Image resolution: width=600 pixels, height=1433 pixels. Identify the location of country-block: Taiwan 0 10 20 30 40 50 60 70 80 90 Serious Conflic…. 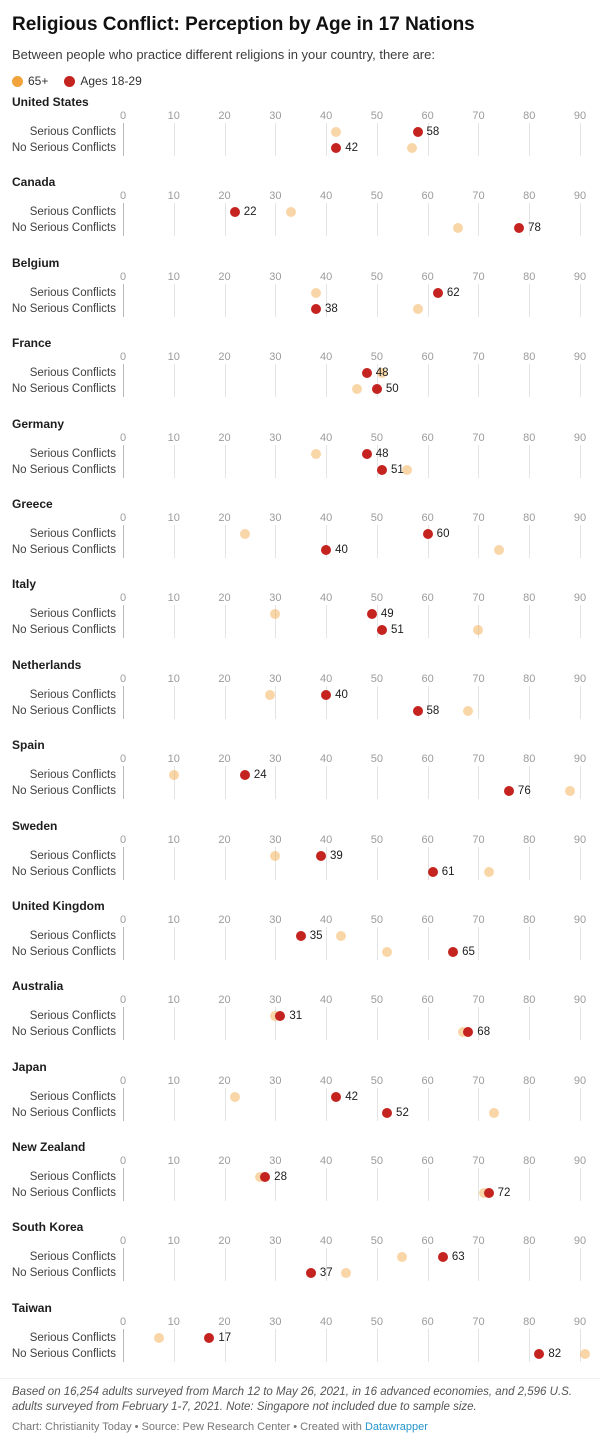
(300, 1341).